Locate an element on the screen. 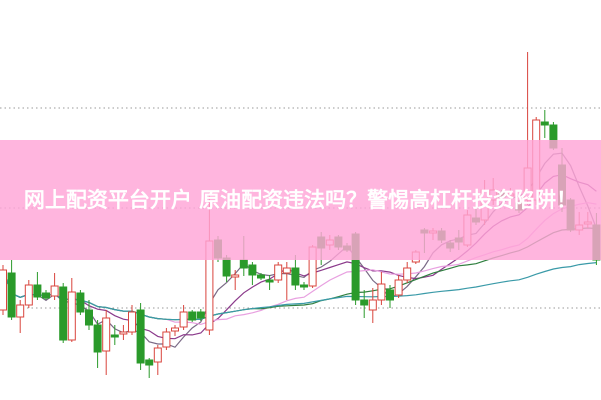  ma60-line is located at coordinates (299, 291).